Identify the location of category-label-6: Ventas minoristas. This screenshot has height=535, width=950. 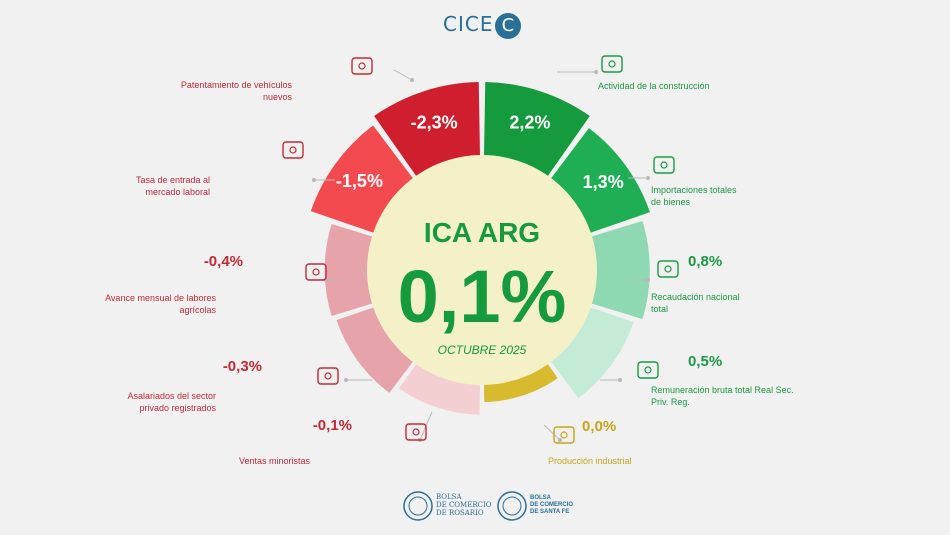
(274, 461).